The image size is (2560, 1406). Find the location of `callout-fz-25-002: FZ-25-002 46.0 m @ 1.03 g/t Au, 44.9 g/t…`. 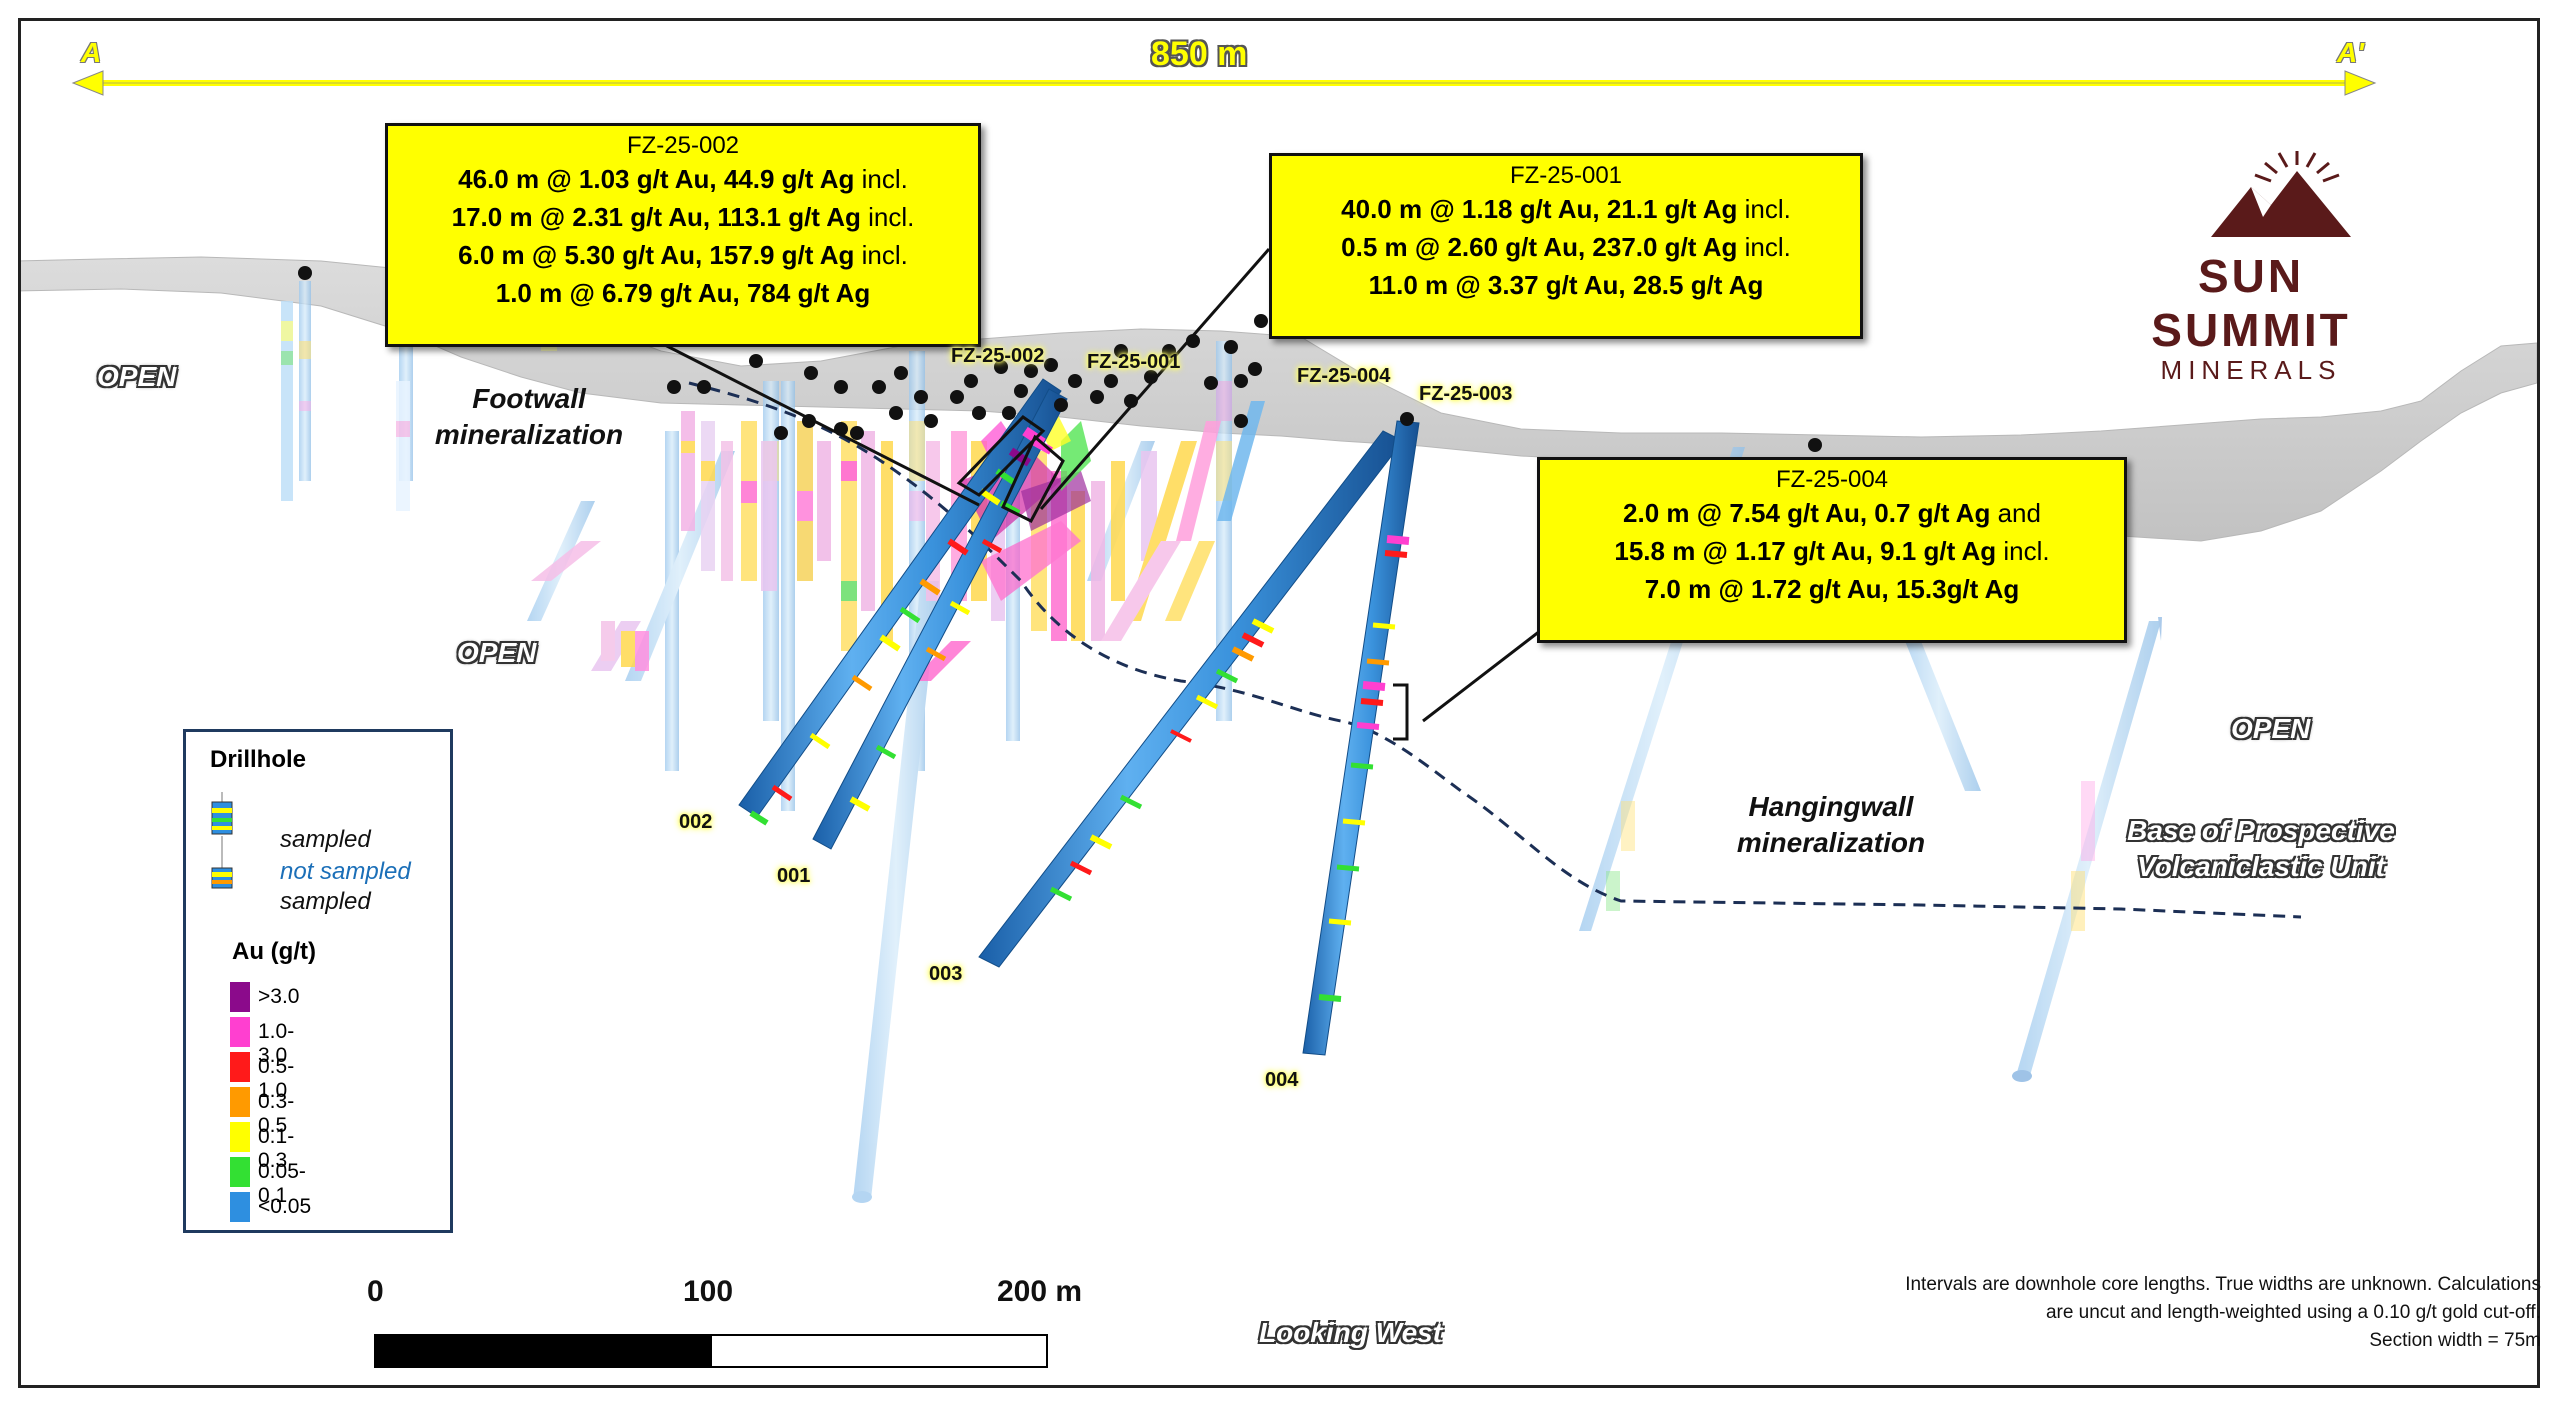

callout-fz-25-002: FZ-25-002 46.0 m @ 1.03 g/t Au, 44.9 g/t… is located at coordinates (683, 235).